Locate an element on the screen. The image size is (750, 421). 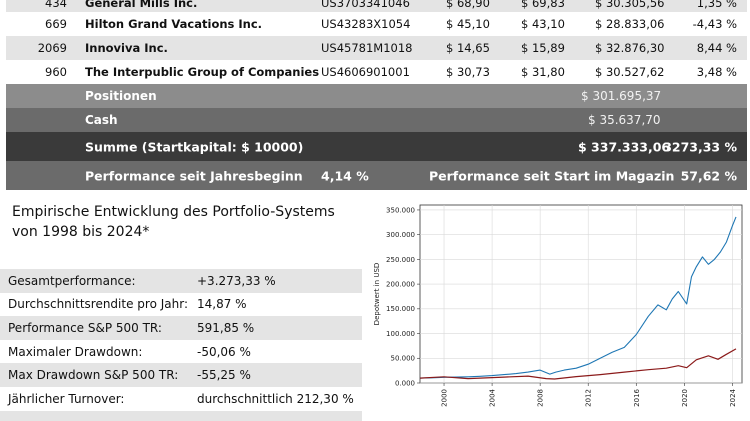
buy-price: $ 30,73 is located at coordinates (468, 72).